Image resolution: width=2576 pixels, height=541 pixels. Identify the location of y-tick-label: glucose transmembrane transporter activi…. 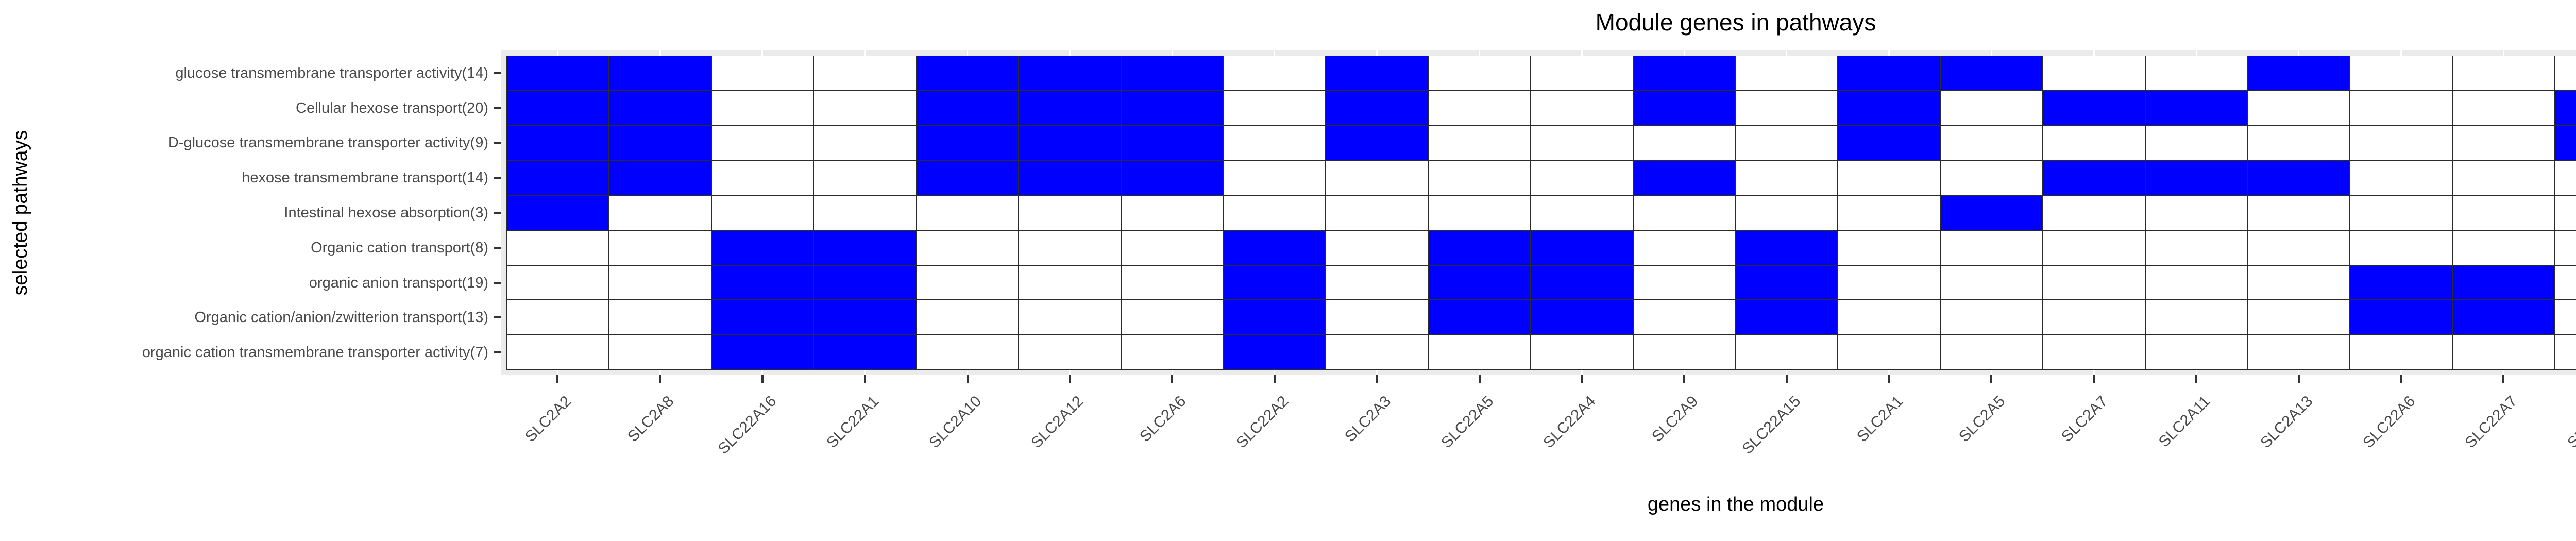
(331, 72).